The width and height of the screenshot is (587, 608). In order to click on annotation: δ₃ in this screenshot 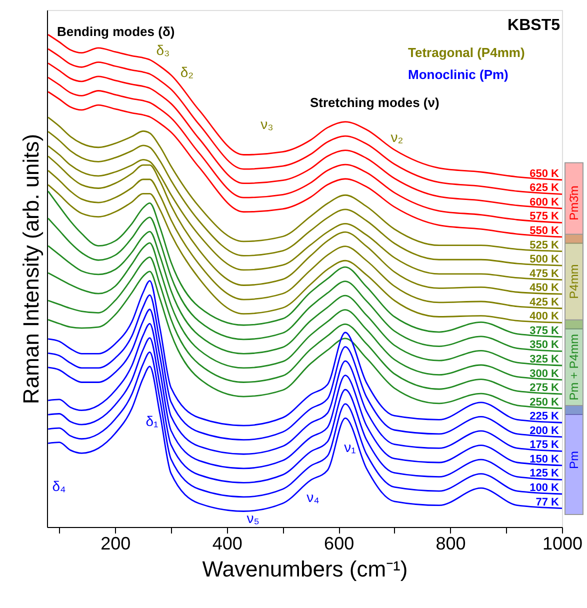, I will do `click(163, 50)`.